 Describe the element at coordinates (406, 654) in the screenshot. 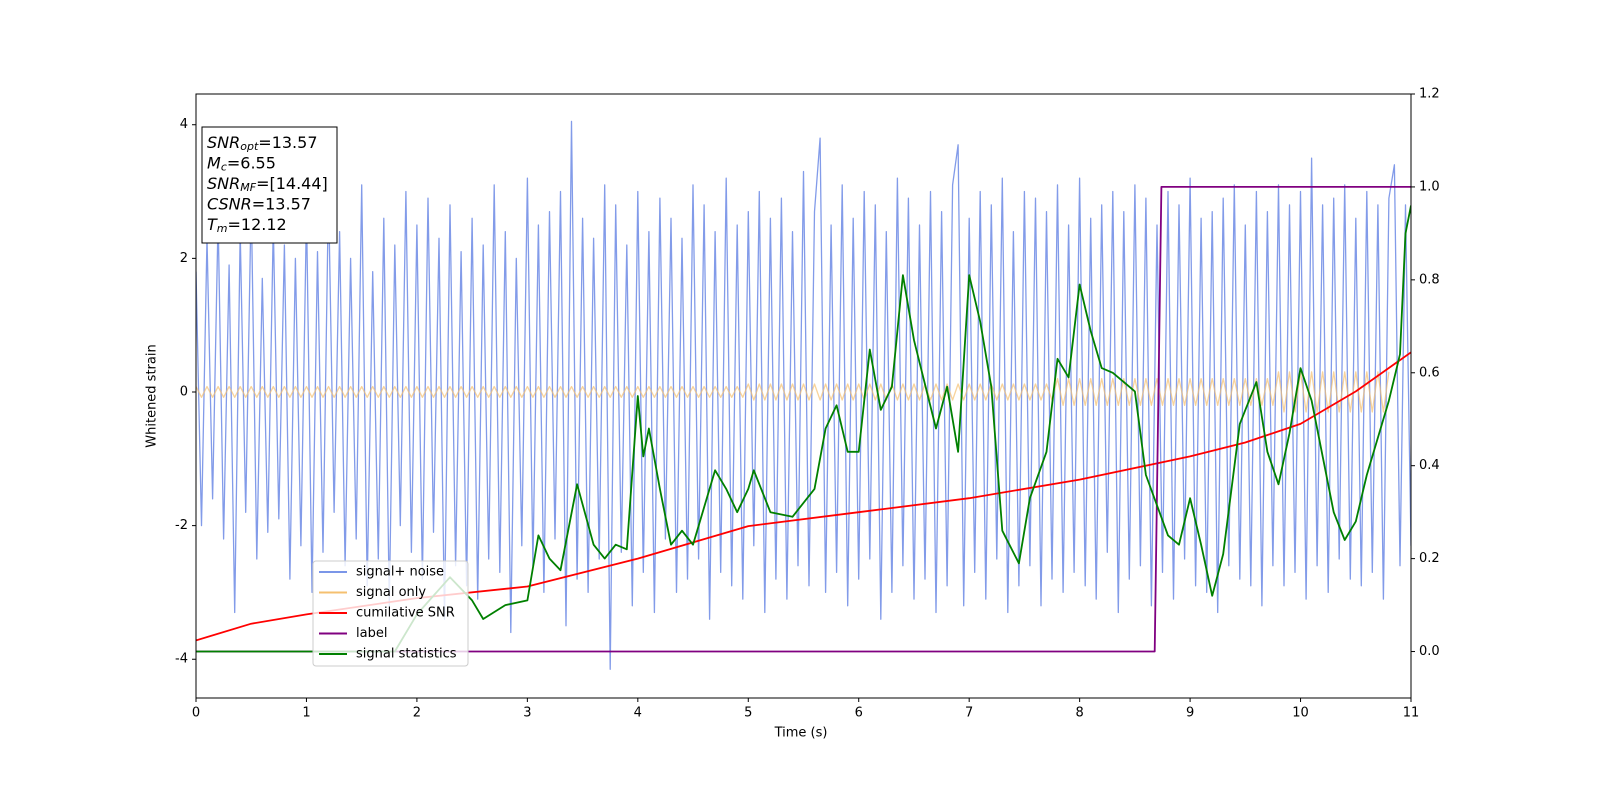

I see `legend-label: signal statistics` at that location.